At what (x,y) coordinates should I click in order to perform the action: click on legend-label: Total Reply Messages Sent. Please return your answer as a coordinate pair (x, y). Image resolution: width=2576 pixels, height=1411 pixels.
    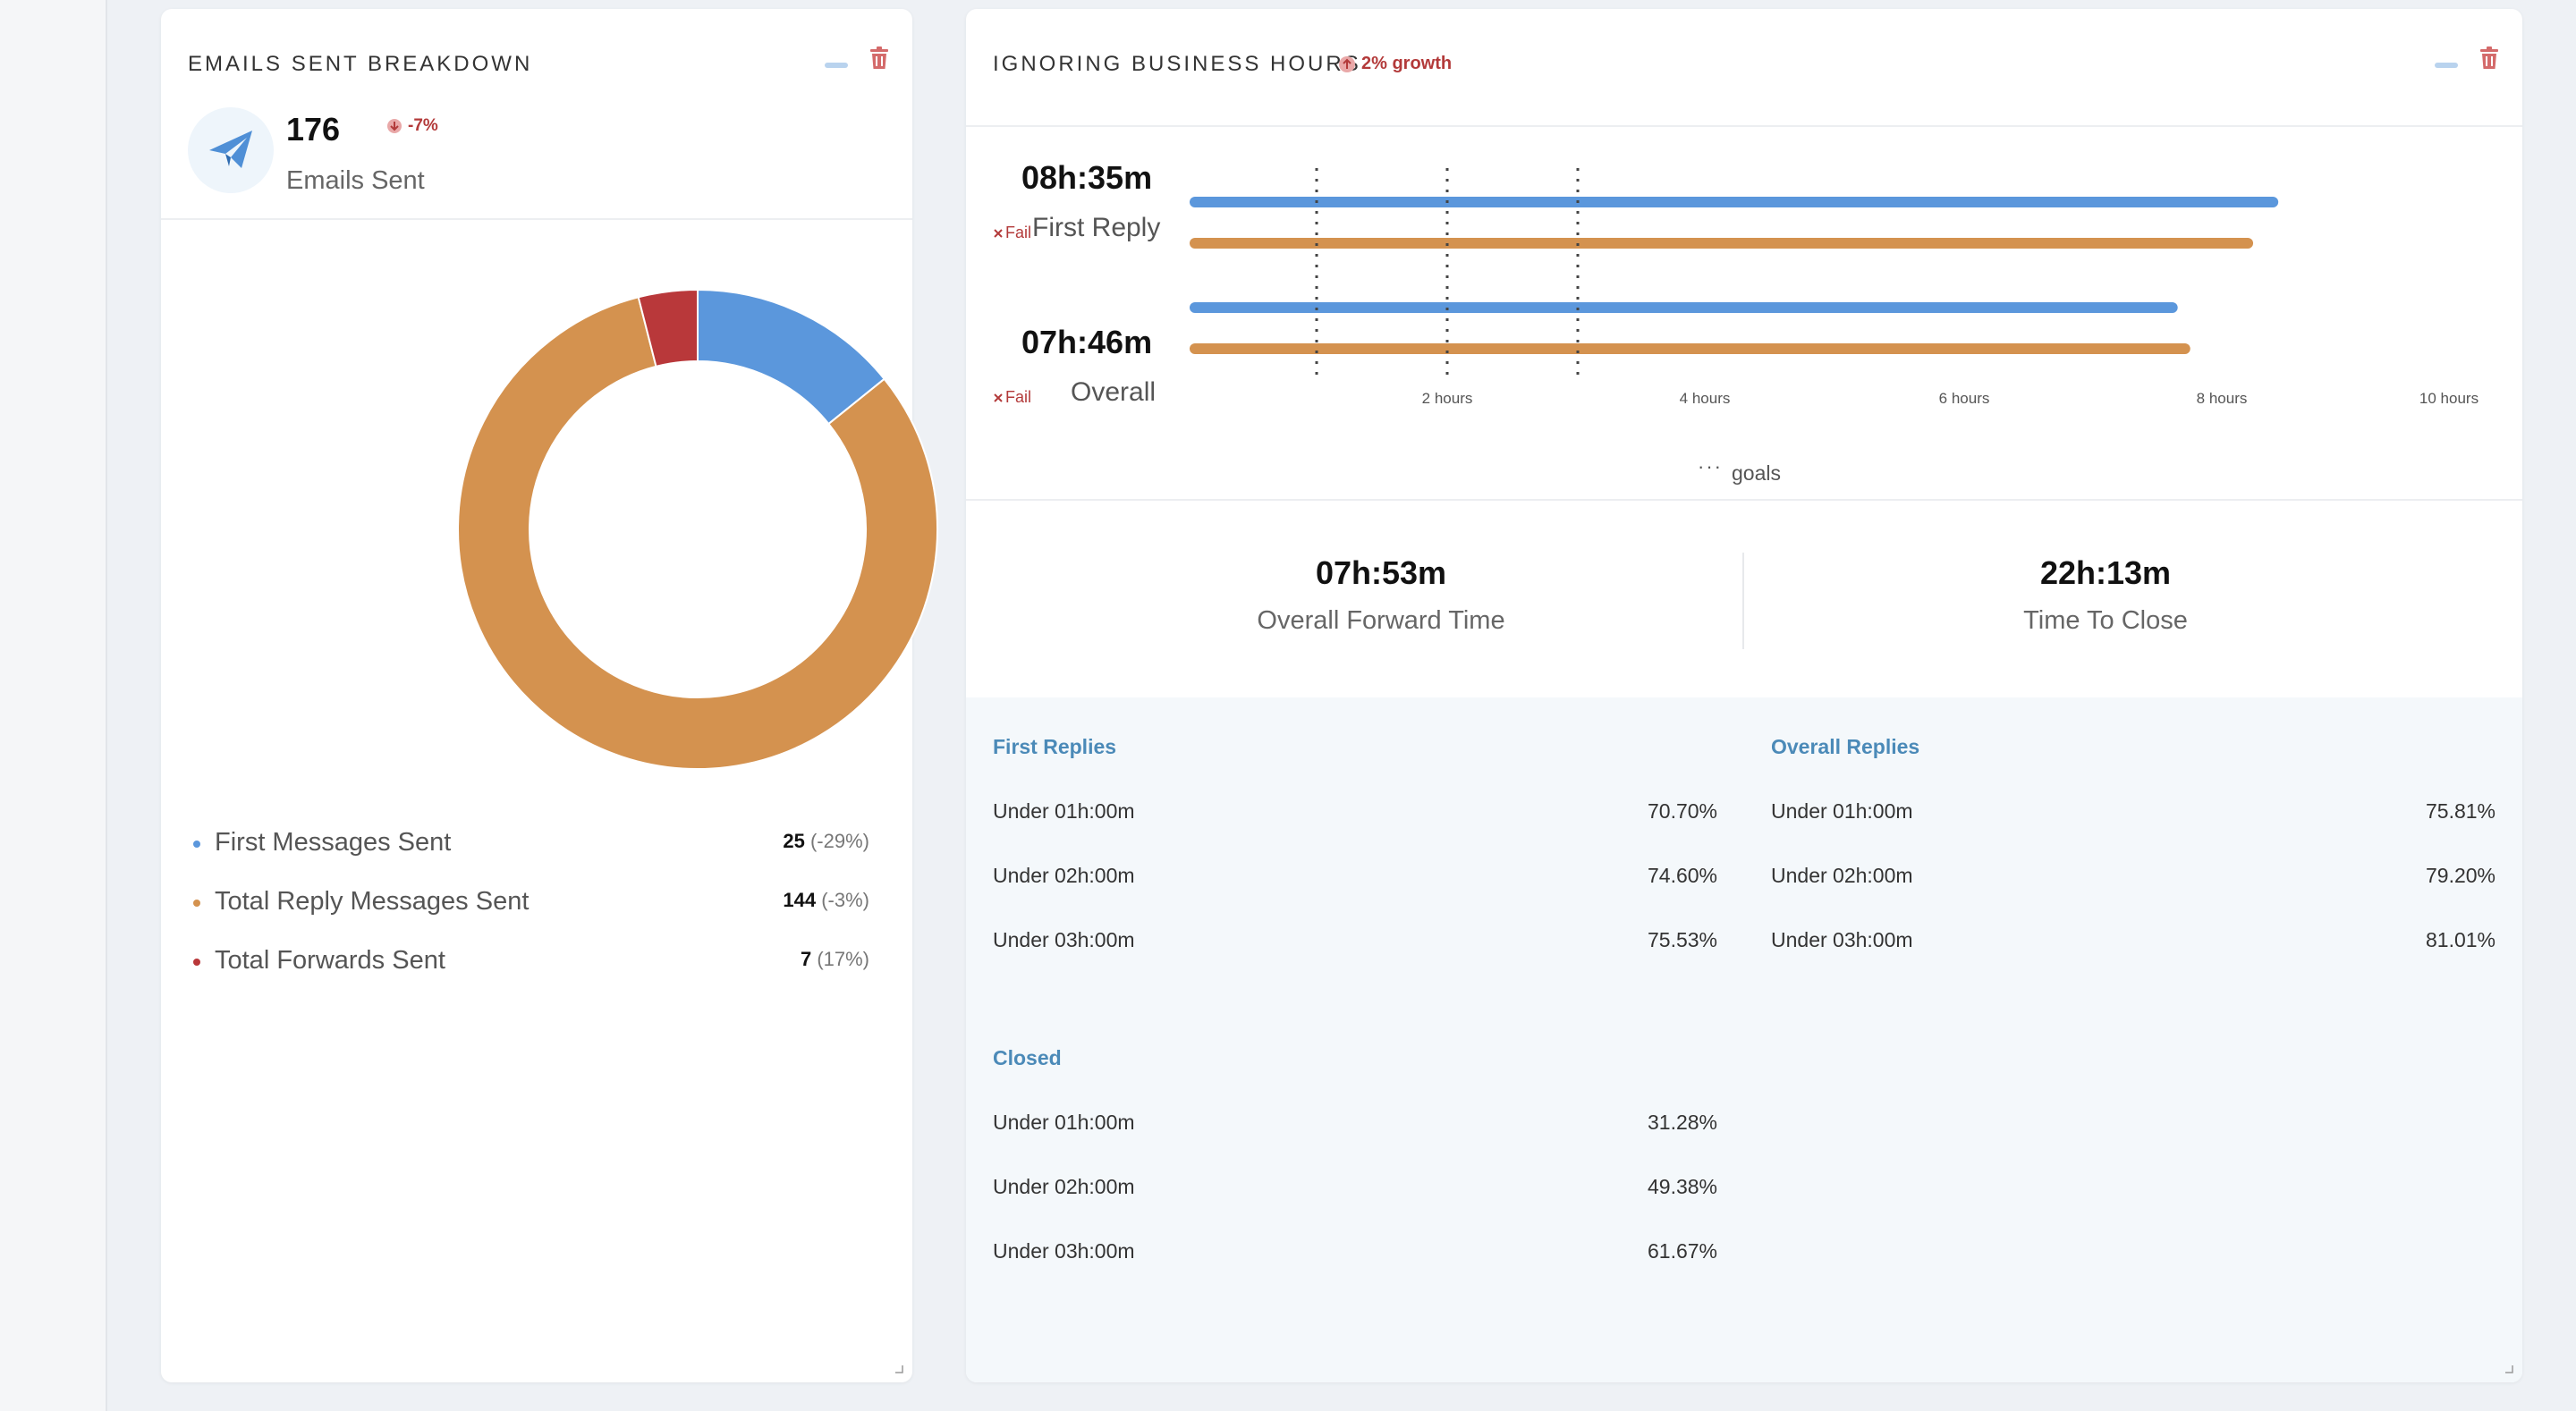
    Looking at the image, I should click on (372, 901).